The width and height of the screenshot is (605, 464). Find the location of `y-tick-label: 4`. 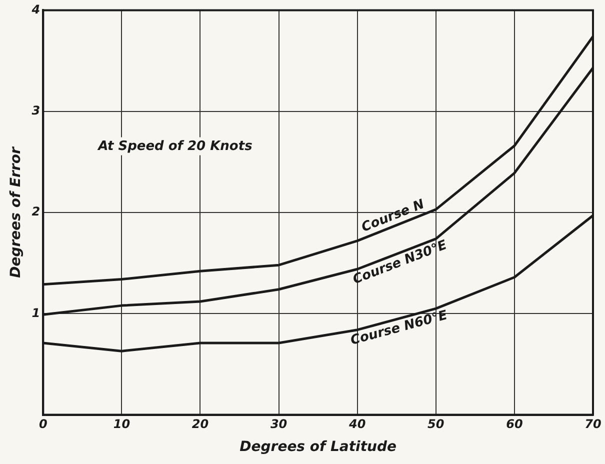

y-tick-label: 4 is located at coordinates (35, 9).